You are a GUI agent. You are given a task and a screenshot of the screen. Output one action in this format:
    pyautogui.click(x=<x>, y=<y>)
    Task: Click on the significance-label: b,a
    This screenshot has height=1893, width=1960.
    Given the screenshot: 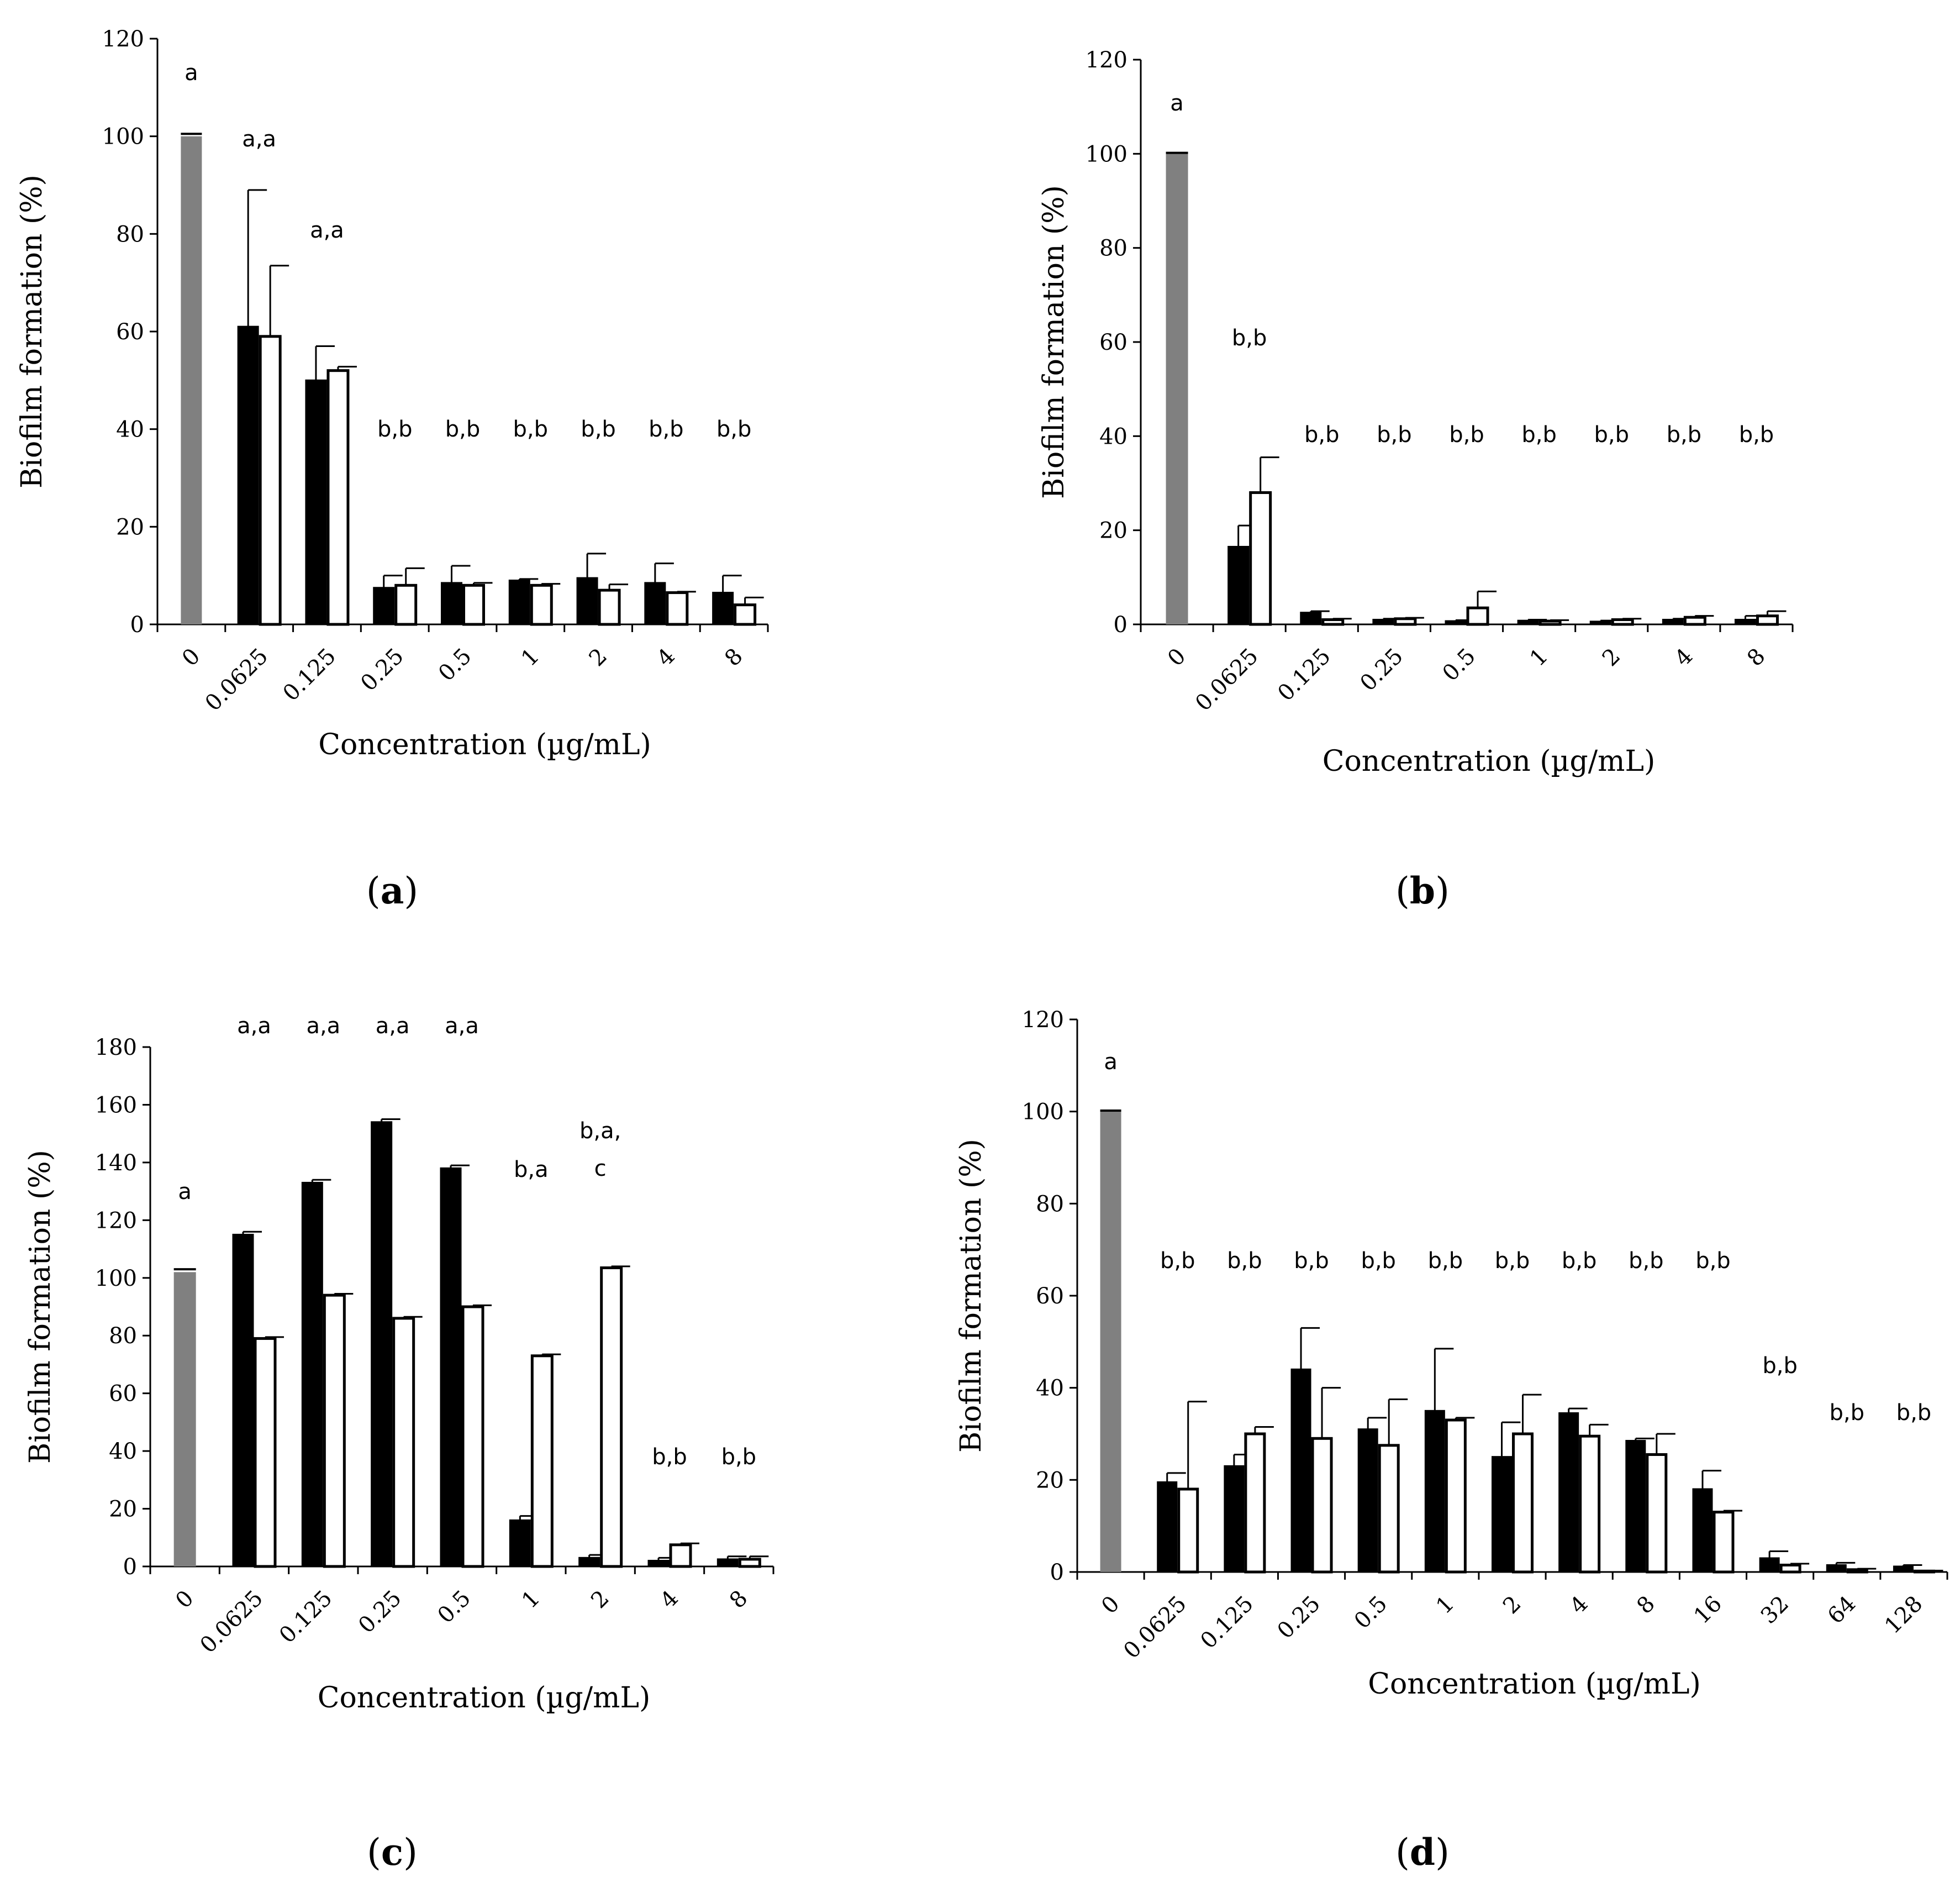 What is the action you would take?
    pyautogui.click(x=531, y=1170)
    